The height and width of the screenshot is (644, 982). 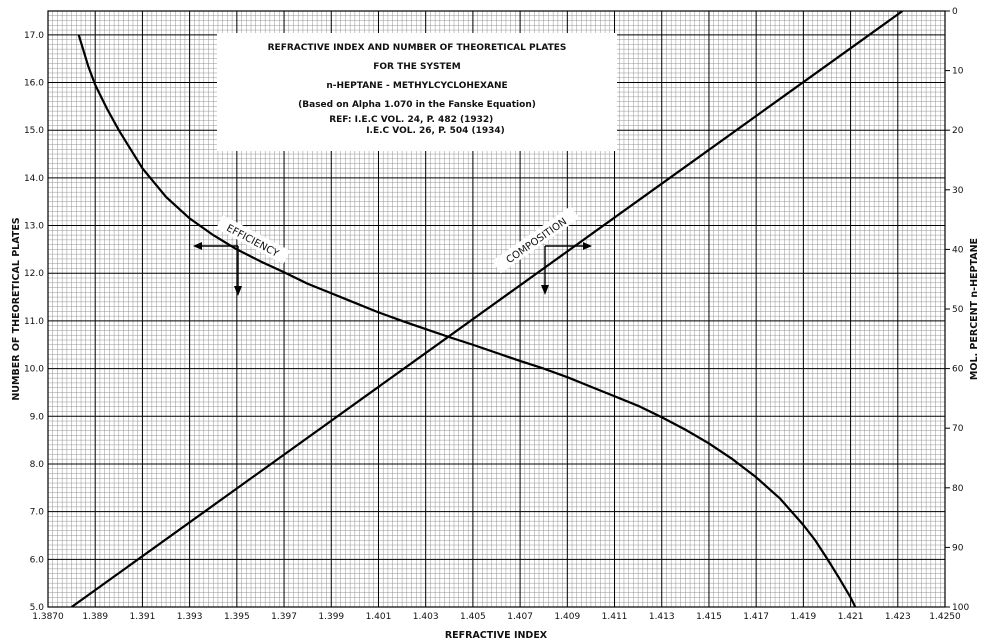 What do you see at coordinates (37, 417) in the screenshot?
I see `y-left-tick-label: 9.0` at bounding box center [37, 417].